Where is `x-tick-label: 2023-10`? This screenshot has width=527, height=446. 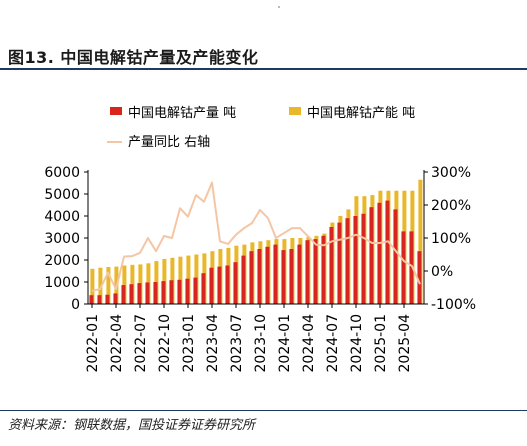
x-tick-label: 2023-10 is located at coordinates (261, 343).